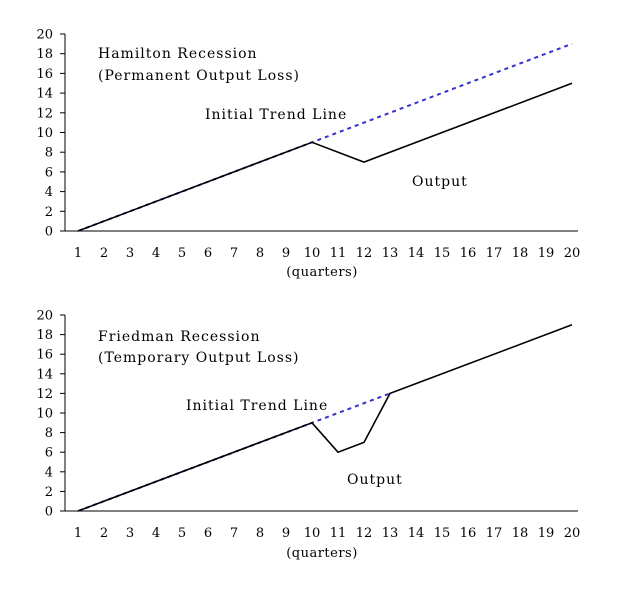 The height and width of the screenshot is (591, 635). I want to click on annotation-title1: Hamilton Recession, so click(178, 54).